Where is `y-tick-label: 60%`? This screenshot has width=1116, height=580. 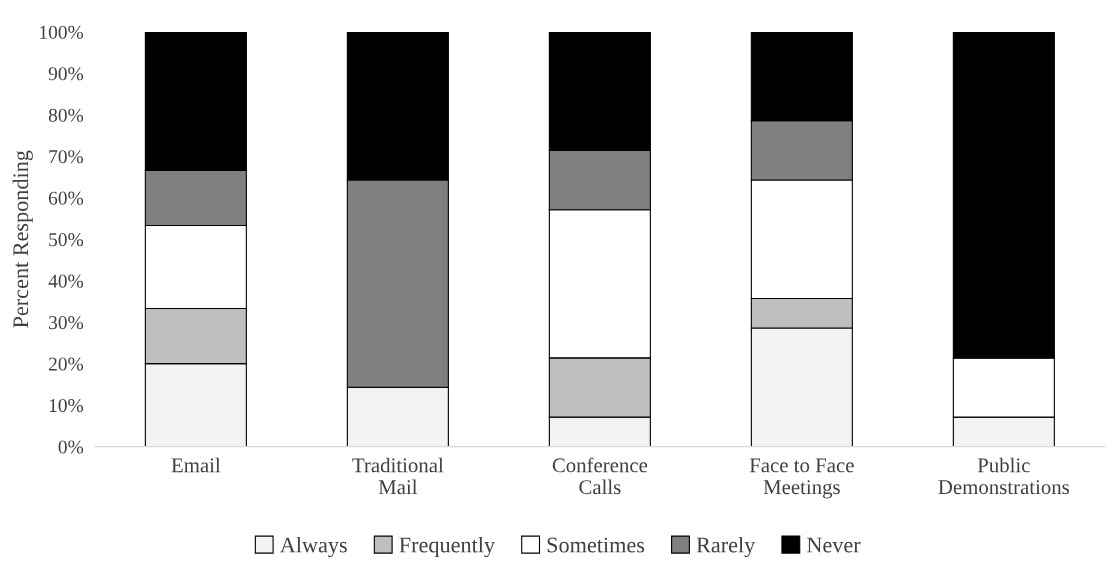
y-tick-label: 60% is located at coordinates (66, 198).